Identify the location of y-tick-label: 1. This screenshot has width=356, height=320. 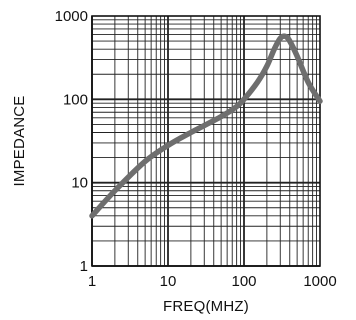
(84, 266).